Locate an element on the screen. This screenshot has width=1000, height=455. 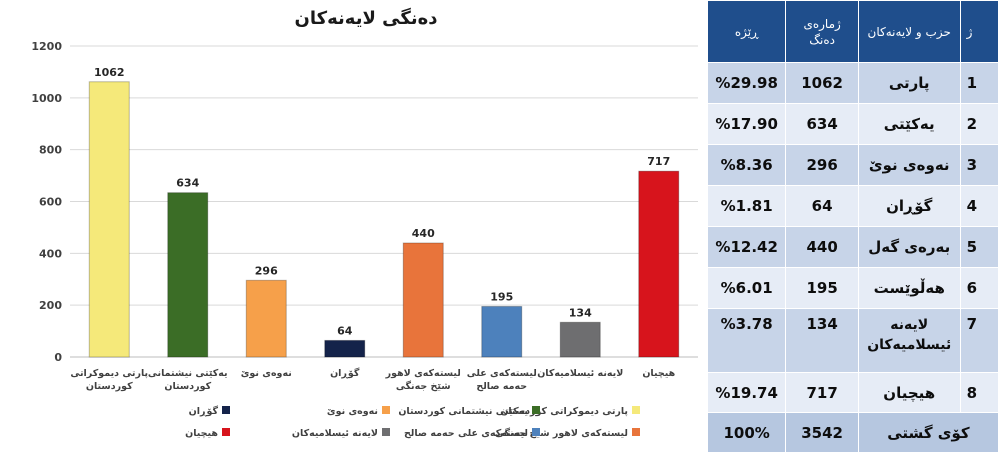
cell-votes: 440 is located at coordinates (822, 247).